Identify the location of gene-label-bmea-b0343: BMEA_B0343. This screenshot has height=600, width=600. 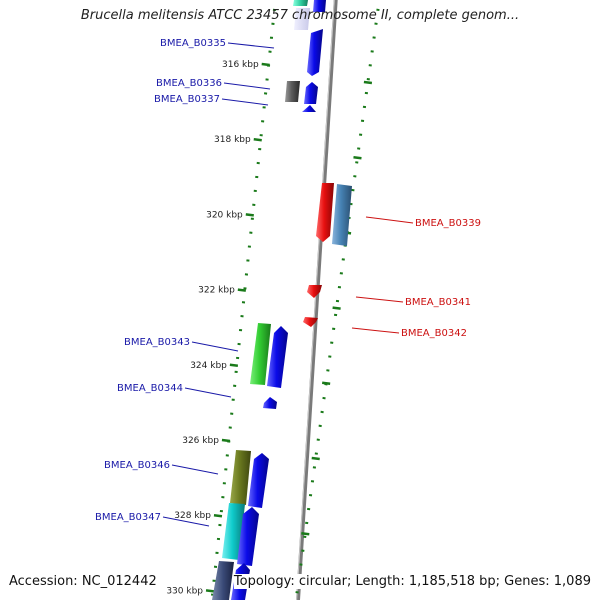
(157, 342).